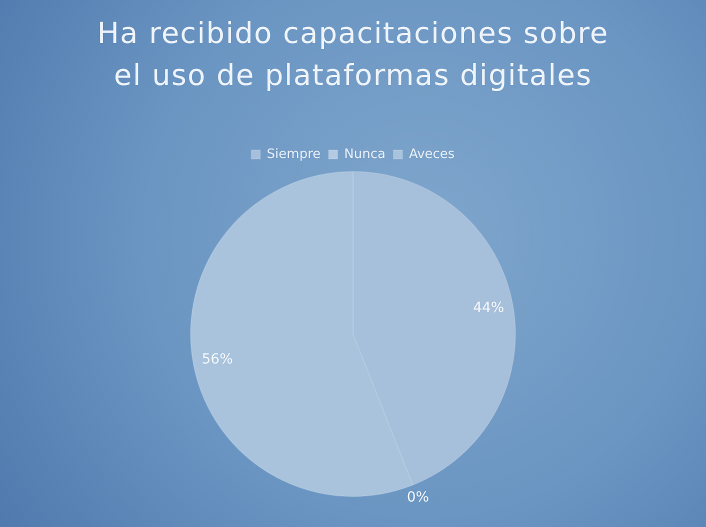 The height and width of the screenshot is (527, 706). What do you see at coordinates (217, 360) in the screenshot?
I see `data-label: 56%` at bounding box center [217, 360].